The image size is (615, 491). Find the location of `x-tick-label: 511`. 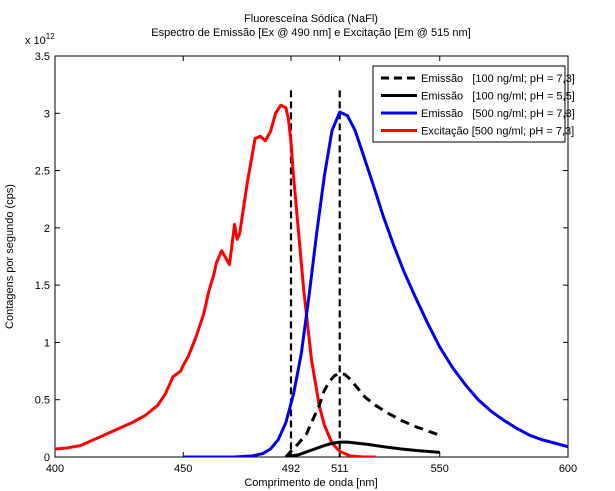

x-tick-label: 511 is located at coordinates (340, 469).